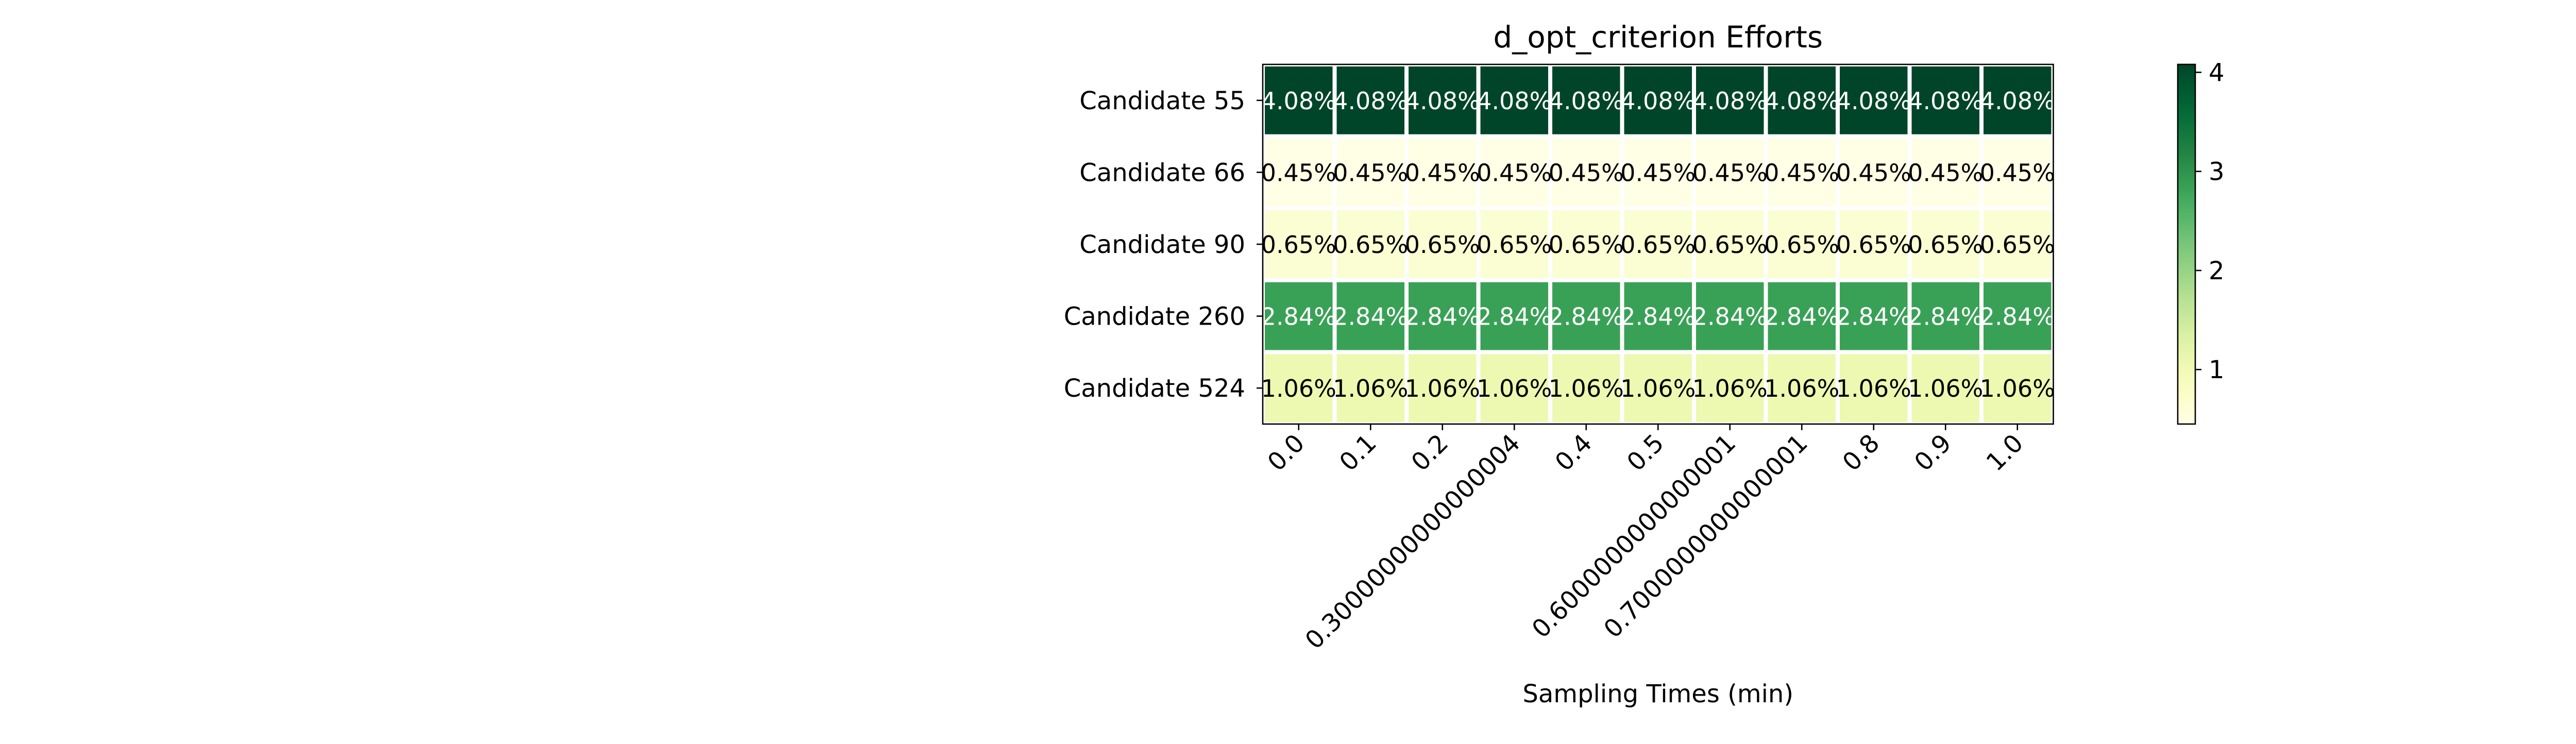 The width and height of the screenshot is (2576, 744). Describe the element at coordinates (2210, 221) in the screenshot. I see `colorbar-ticks: 1 2 3 4` at that location.